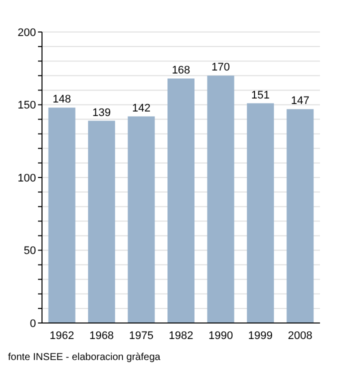 This screenshot has height=373, width=350. What do you see at coordinates (221, 68) in the screenshot?
I see `data-label: 170` at bounding box center [221, 68].